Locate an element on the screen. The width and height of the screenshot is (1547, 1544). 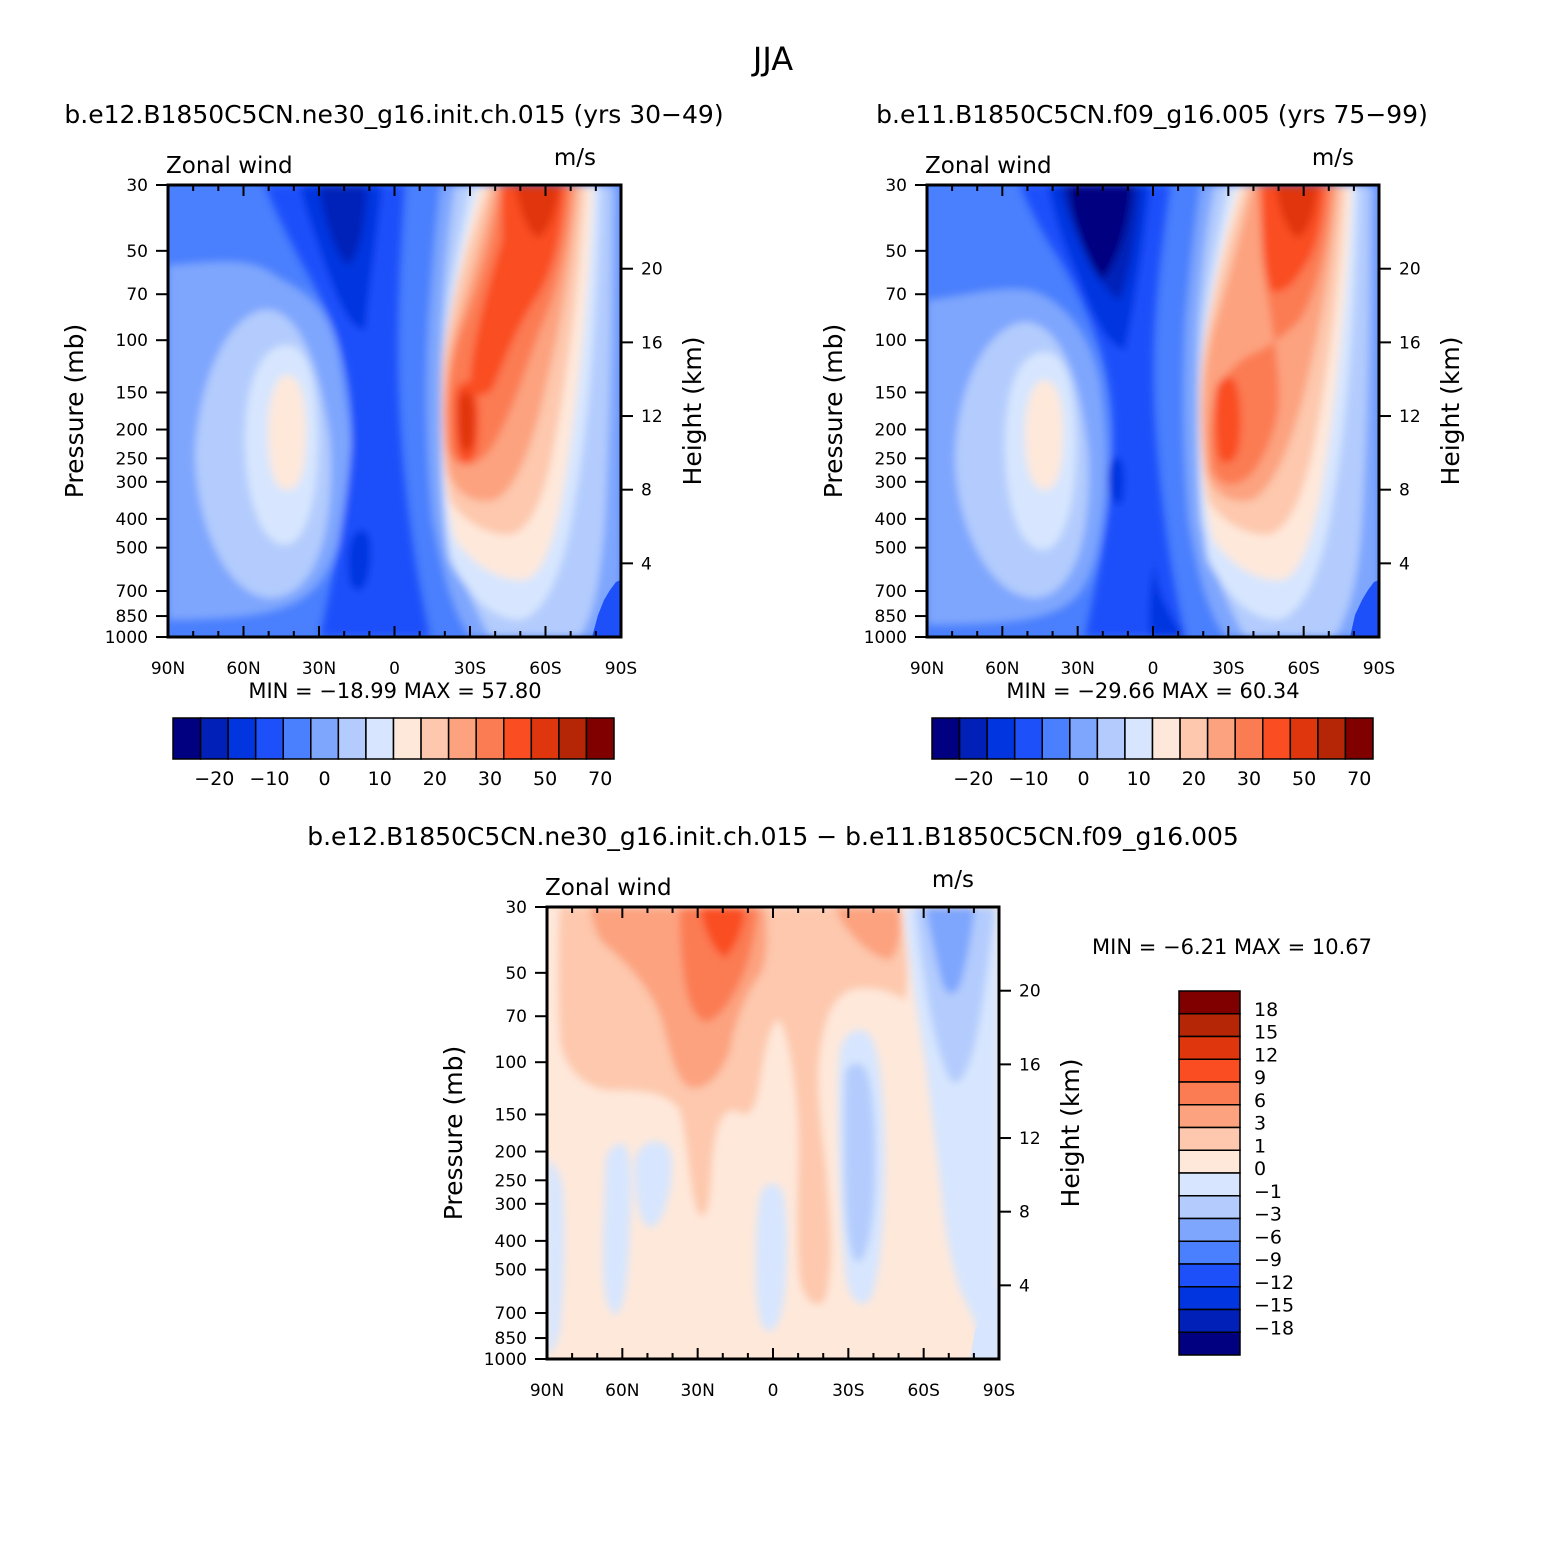
x-tick-label: 30N is located at coordinates (319, 669).